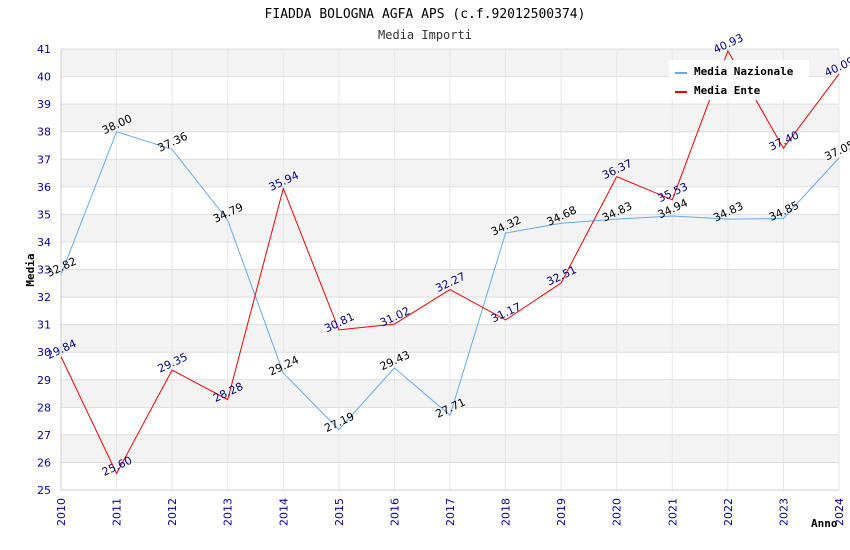 This screenshot has width=850, height=550. I want to click on data-label-media-ente: 29.35, so click(173, 362).